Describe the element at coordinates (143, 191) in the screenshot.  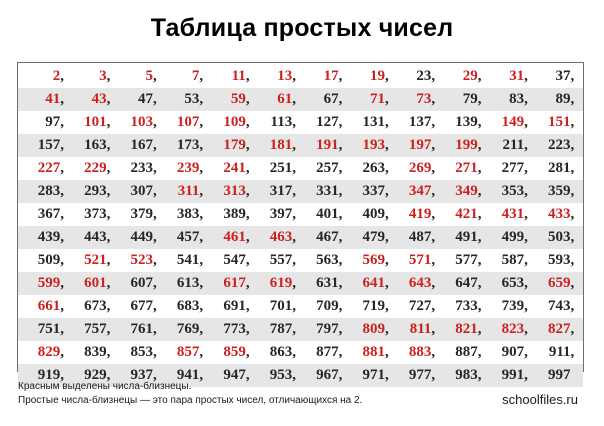
I see `prime-cell: 307,` at that location.